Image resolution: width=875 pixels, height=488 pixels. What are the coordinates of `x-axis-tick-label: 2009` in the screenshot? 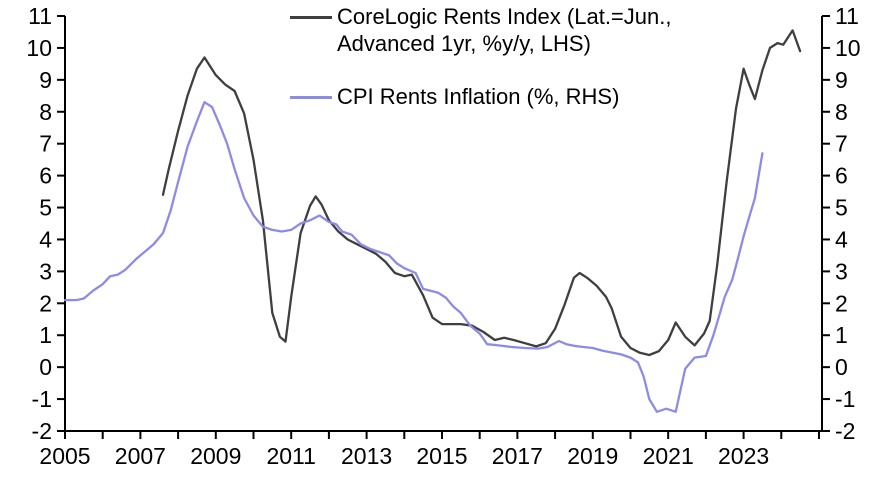 It's located at (215, 456).